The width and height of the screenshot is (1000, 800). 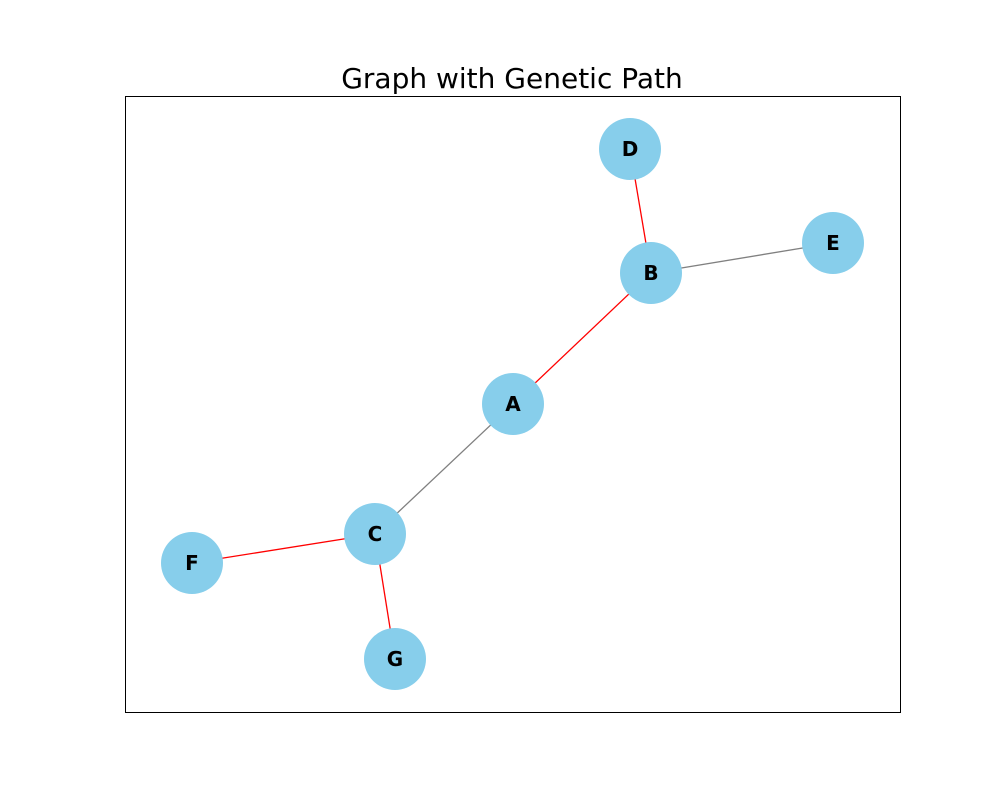 I want to click on node-c: C, so click(x=375, y=534).